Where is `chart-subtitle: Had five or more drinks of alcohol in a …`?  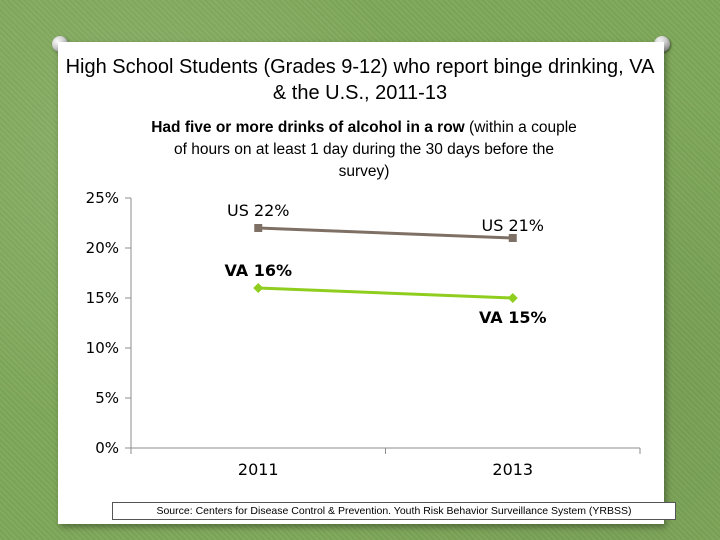
chart-subtitle: Had five or more drinks of alcohol in a … is located at coordinates (364, 150).